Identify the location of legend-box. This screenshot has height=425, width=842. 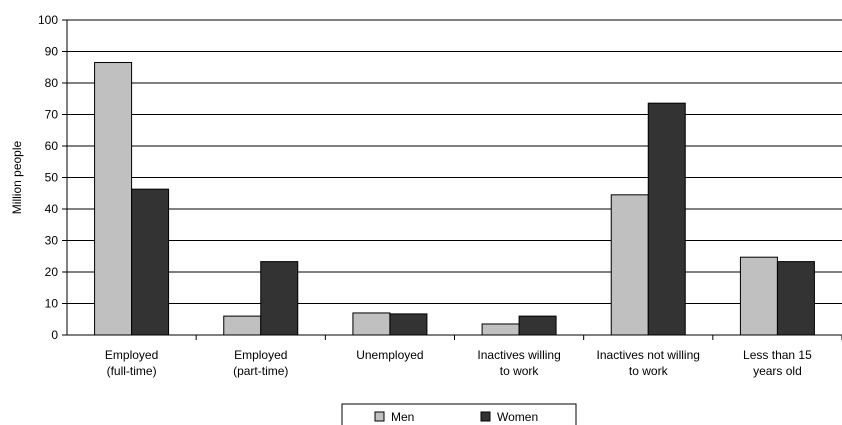
(459, 414).